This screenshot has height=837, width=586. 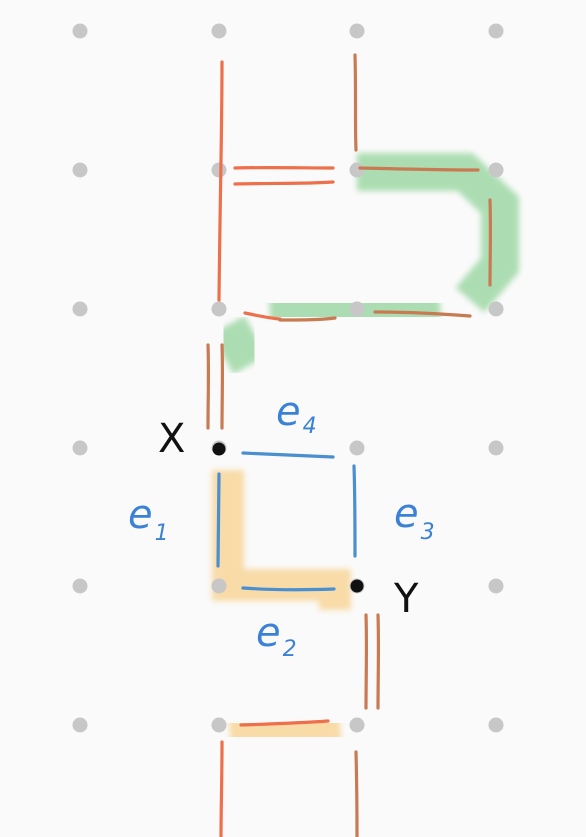 I want to click on edge-orange-joint, so click(x=262, y=316).